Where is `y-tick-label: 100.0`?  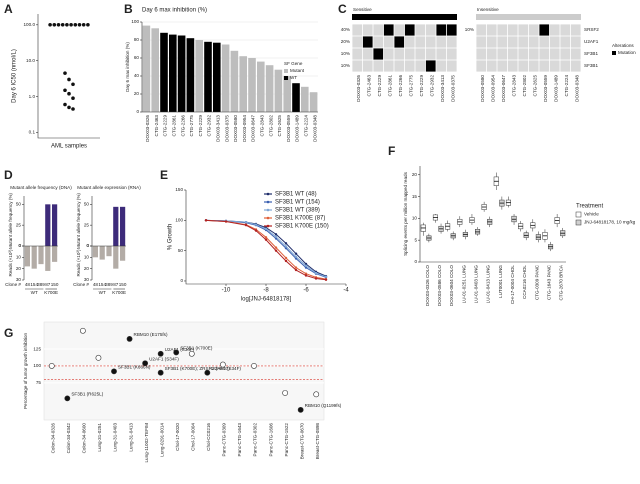 y-tick-label: 100.0 is located at coordinates (30, 24).